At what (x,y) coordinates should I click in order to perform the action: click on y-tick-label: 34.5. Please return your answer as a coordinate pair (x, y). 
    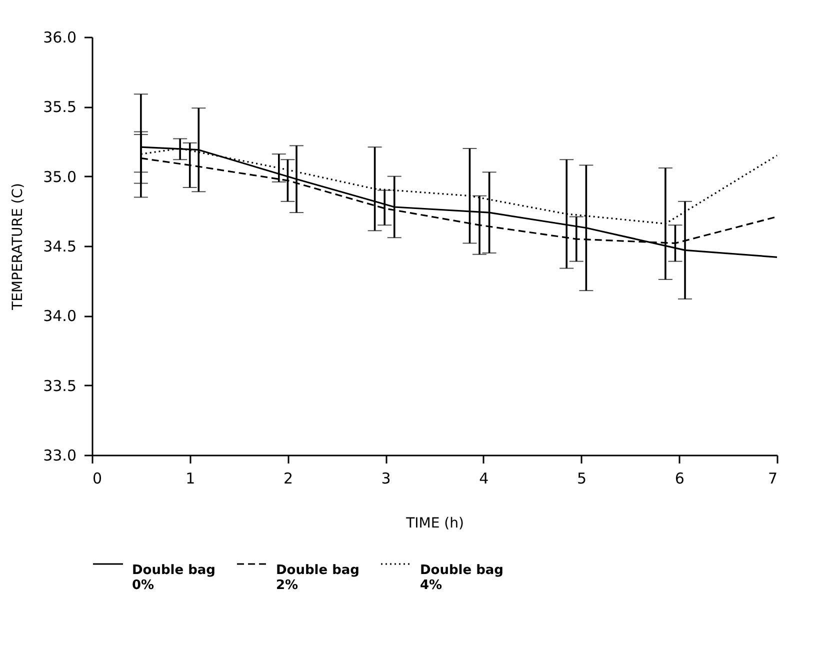
    Looking at the image, I should click on (59, 247).